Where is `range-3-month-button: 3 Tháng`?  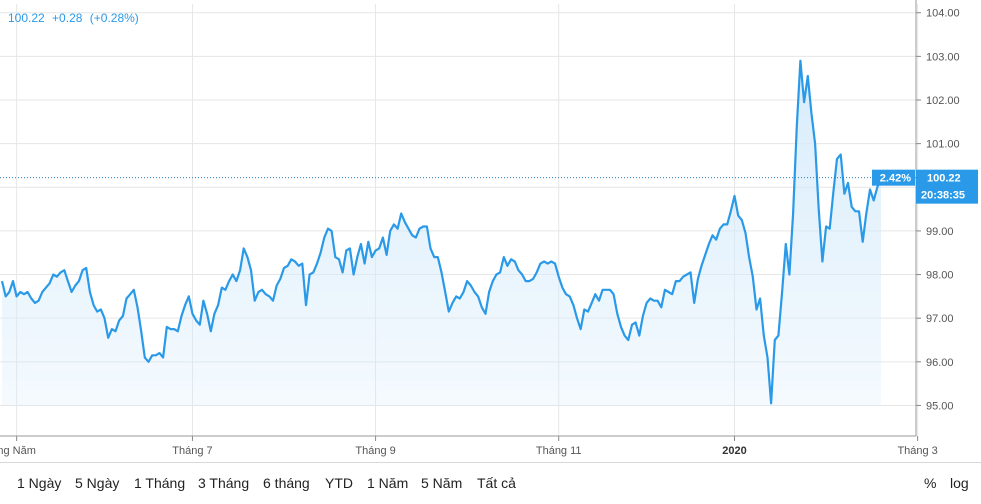 range-3-month-button: 3 Tháng is located at coordinates (224, 483).